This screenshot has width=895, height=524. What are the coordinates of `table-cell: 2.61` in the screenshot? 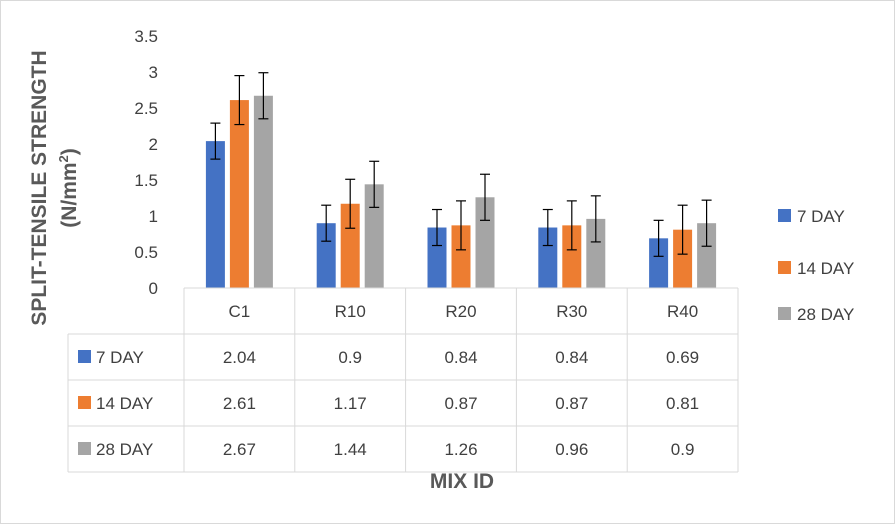 It's located at (239, 403).